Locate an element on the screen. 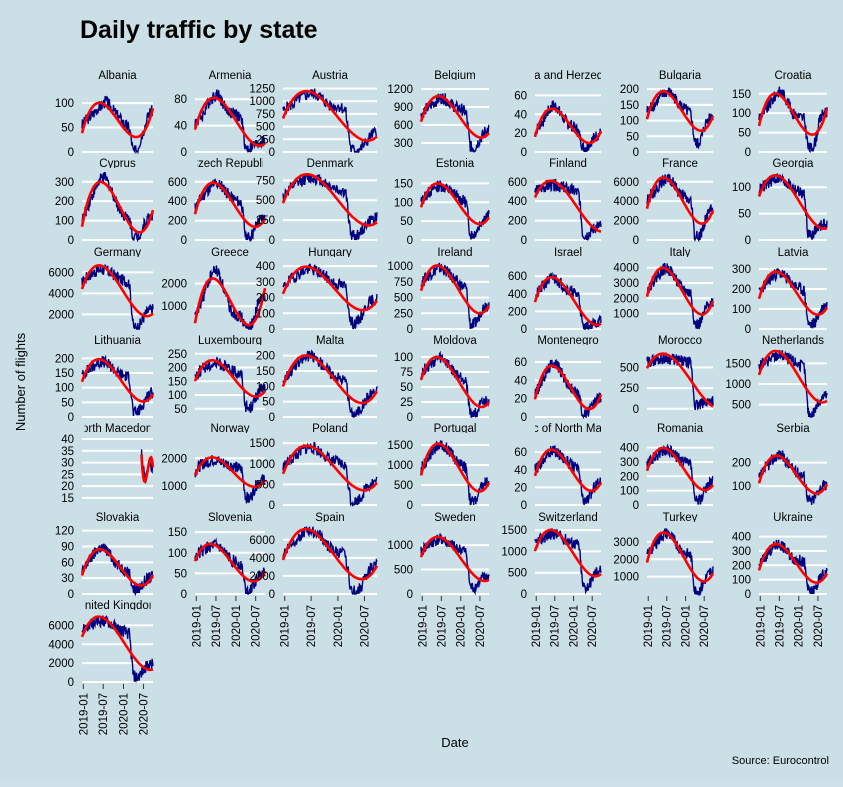 This screenshot has width=843, height=787. y-tick-label: 90 is located at coordinates (67, 547).